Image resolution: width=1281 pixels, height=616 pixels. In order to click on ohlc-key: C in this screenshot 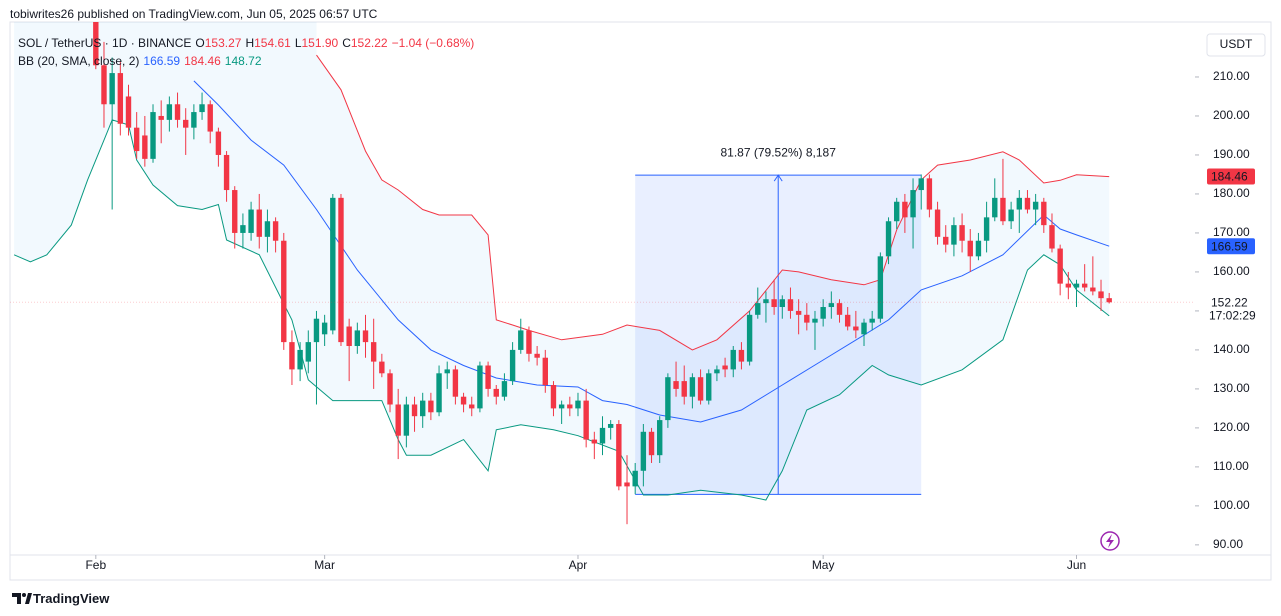, I will do `click(346, 43)`.